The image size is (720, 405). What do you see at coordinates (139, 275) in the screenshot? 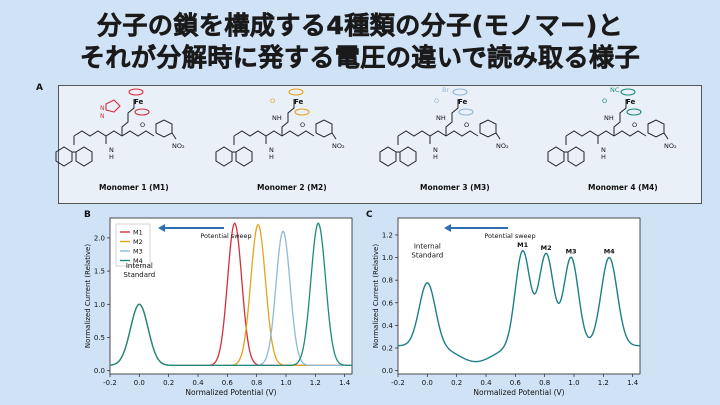
I see `chart-b-standard-label-2: Standard` at bounding box center [139, 275].